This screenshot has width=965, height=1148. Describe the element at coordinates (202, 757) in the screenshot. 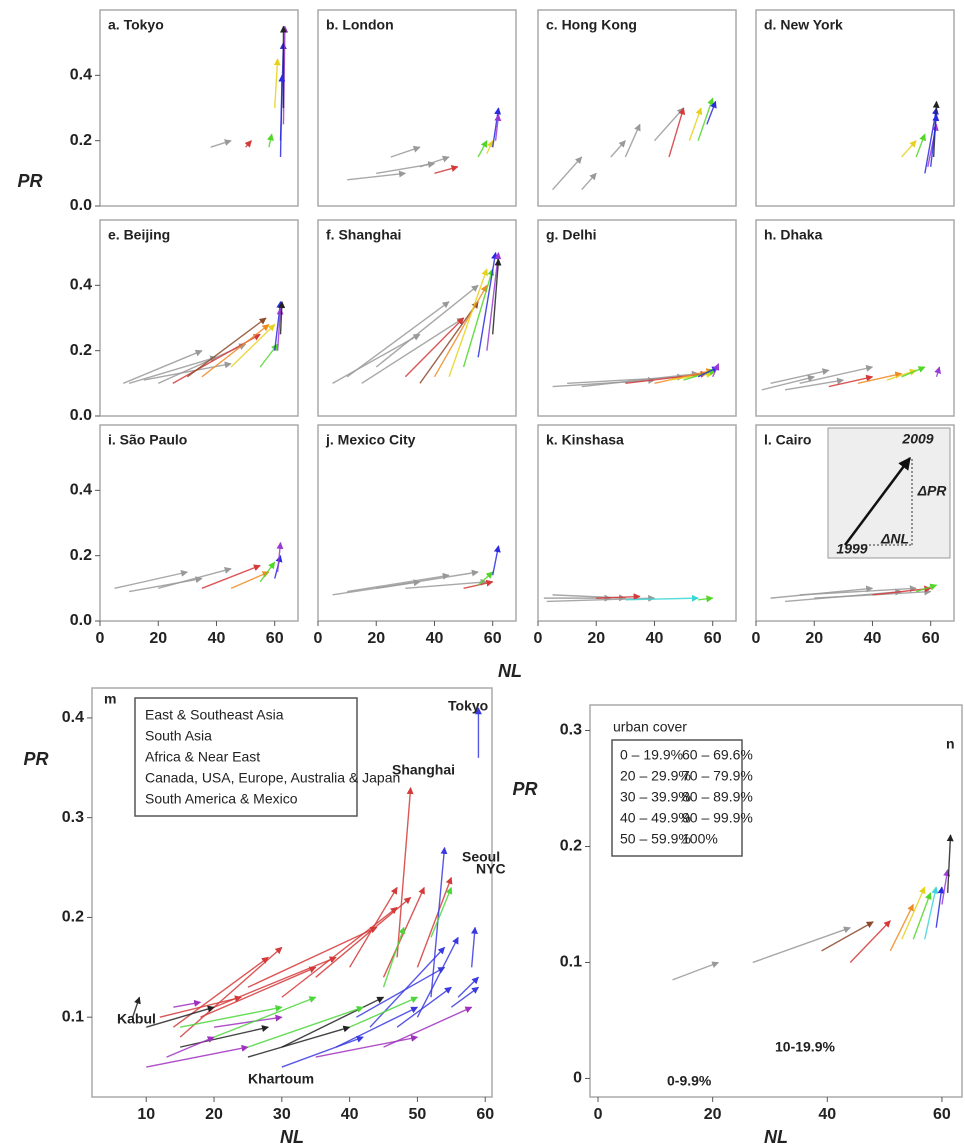

I see `legend-entry: Africa & Near East` at that location.